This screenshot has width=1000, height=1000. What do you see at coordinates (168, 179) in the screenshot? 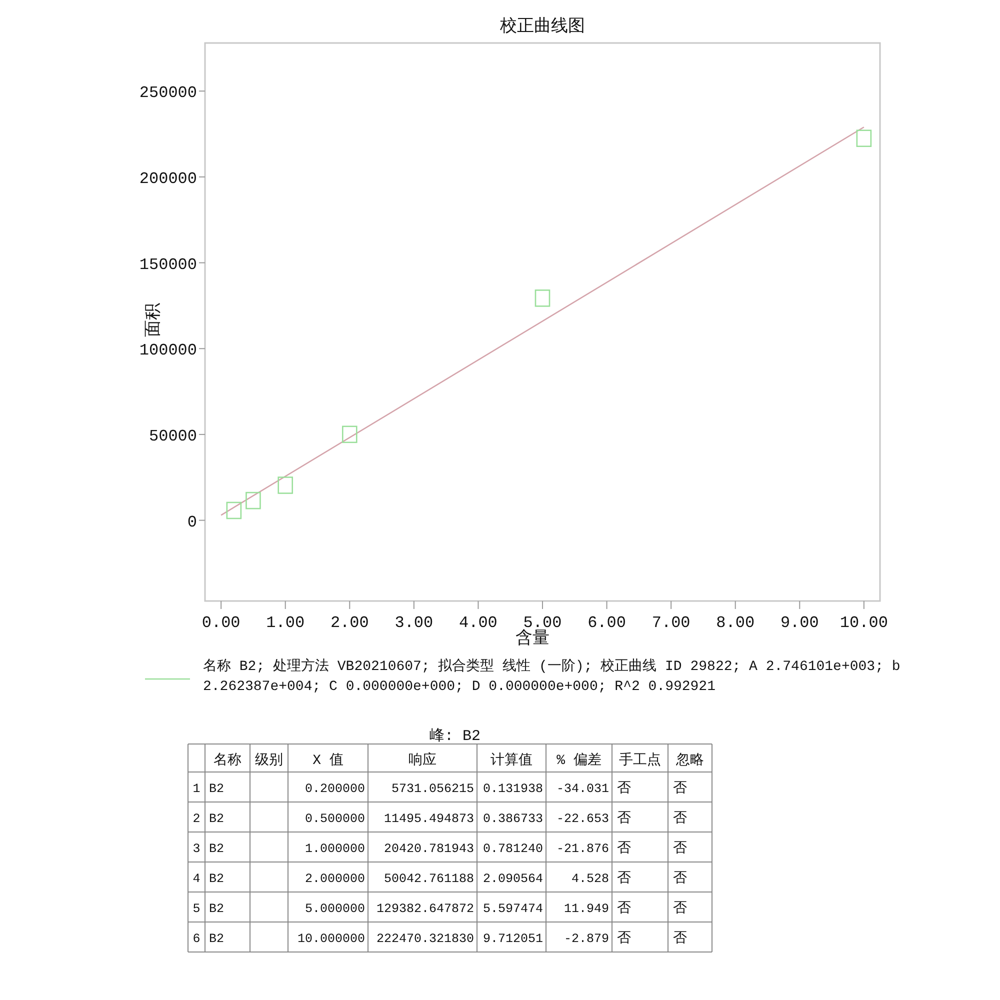
I see `y-tick-label: 200000` at bounding box center [168, 179].